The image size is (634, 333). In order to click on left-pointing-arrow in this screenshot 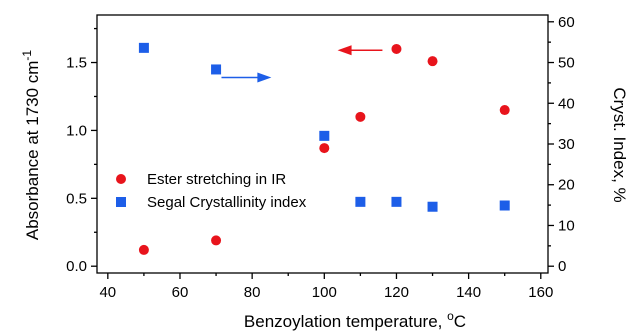, I will do `click(360, 50)`.